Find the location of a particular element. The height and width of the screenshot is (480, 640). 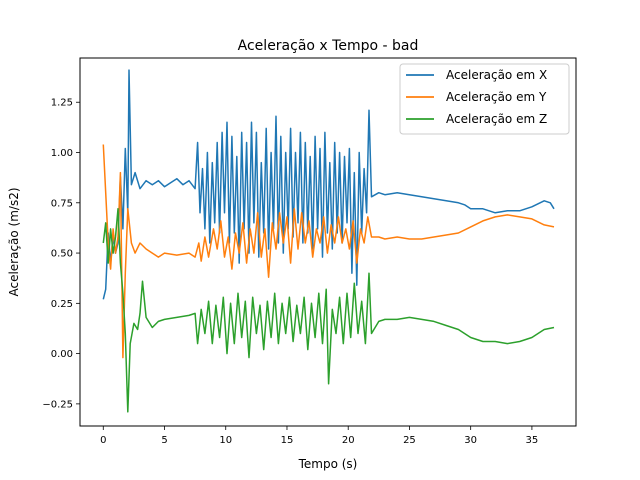

x-tick-label: 35 is located at coordinates (532, 440).